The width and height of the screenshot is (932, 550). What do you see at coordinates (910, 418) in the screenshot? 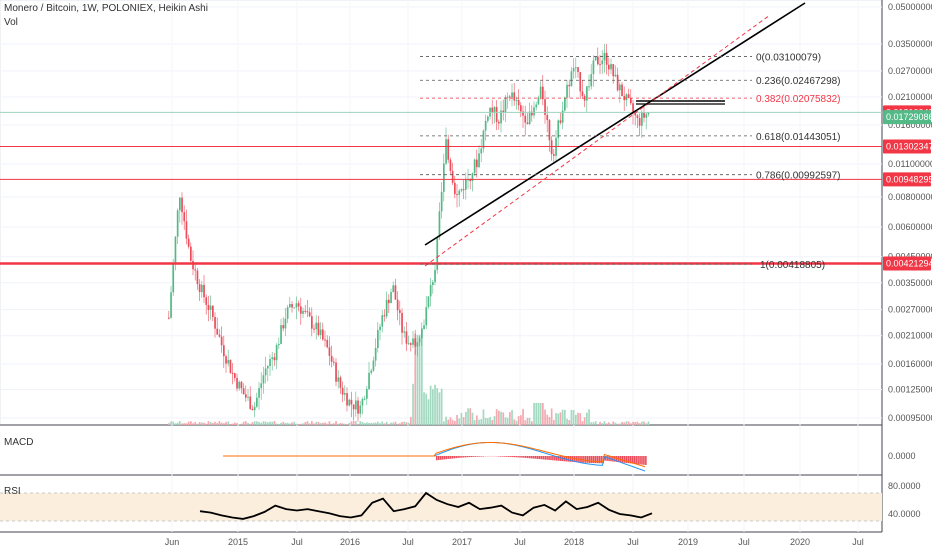
I see `price-tick: 0.00095000` at bounding box center [910, 418].